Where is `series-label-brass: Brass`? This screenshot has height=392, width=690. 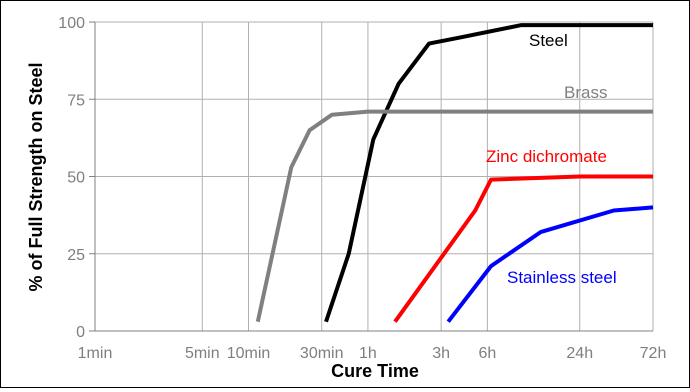 series-label-brass: Brass is located at coordinates (585, 92).